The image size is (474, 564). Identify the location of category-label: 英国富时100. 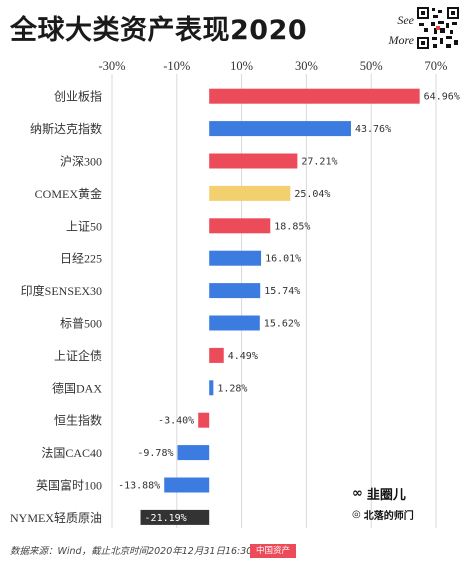
(69, 485).